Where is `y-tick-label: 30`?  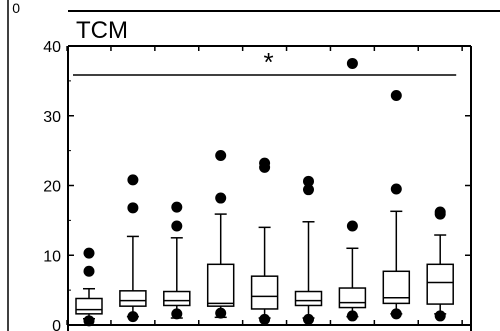 y-tick-label: 30 is located at coordinates (52, 117).